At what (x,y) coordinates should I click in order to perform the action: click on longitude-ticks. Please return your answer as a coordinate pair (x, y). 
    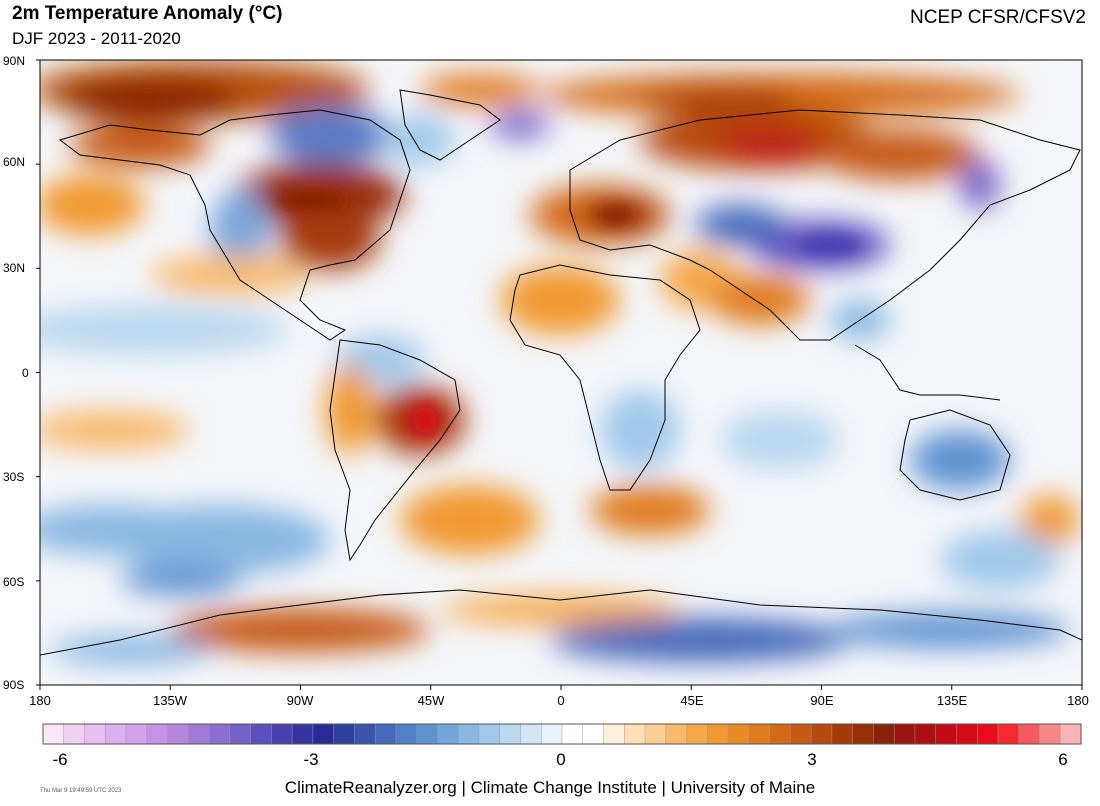
    Looking at the image, I should click on (561, 687).